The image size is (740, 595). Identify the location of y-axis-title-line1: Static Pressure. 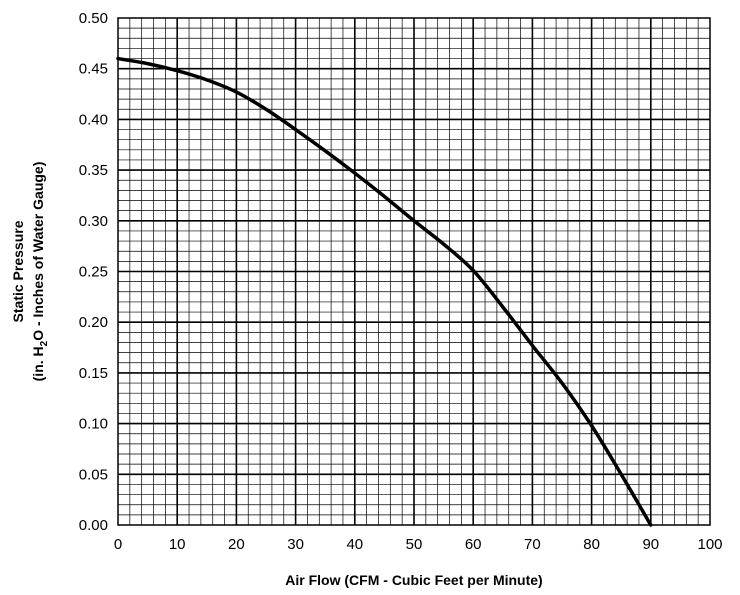
(18, 271).